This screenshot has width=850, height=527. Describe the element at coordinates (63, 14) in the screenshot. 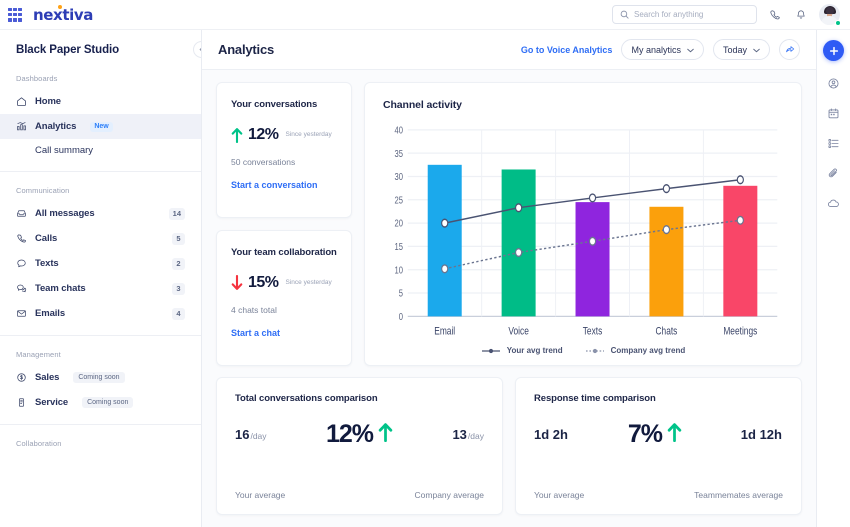

I see `brand-logo: nextiva` at that location.